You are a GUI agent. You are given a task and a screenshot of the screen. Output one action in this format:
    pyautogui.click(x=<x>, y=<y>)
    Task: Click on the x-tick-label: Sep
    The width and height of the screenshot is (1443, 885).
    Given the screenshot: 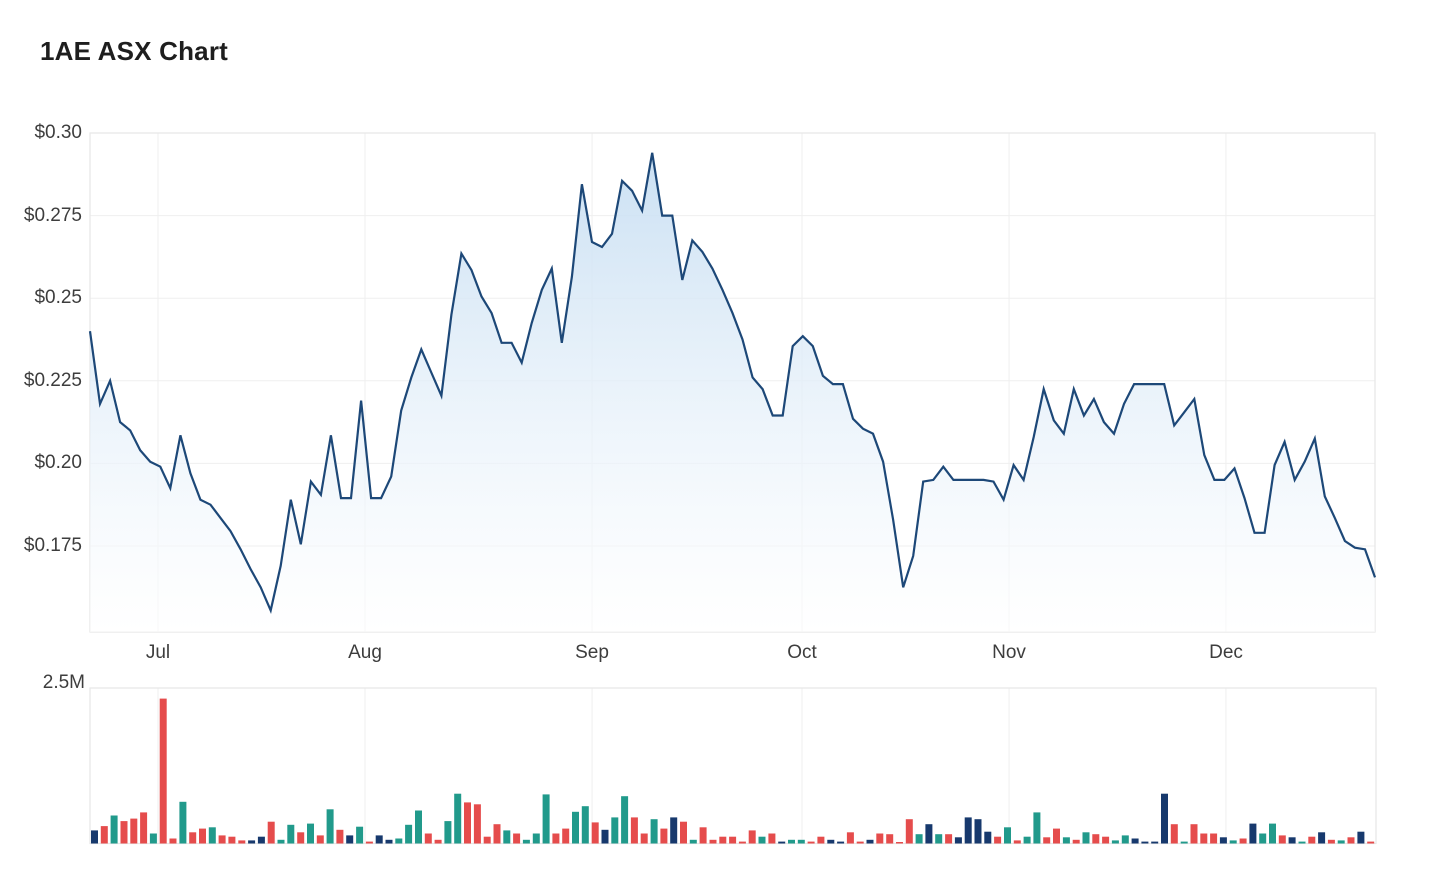 What is the action you would take?
    pyautogui.click(x=592, y=652)
    